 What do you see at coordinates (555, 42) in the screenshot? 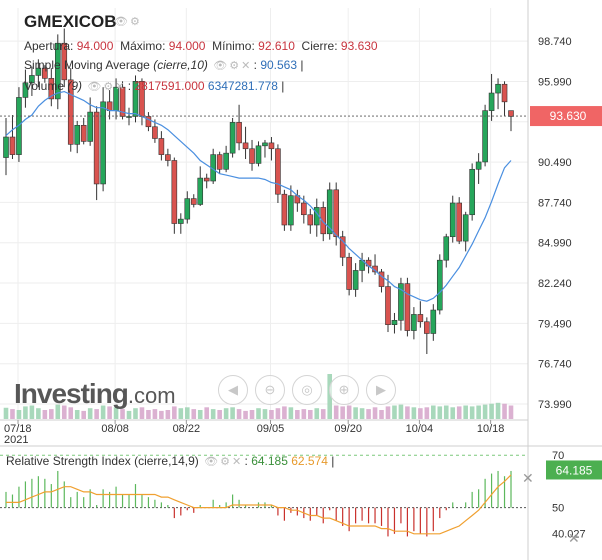
I see `price-tick-label: 98.740` at bounding box center [555, 42].